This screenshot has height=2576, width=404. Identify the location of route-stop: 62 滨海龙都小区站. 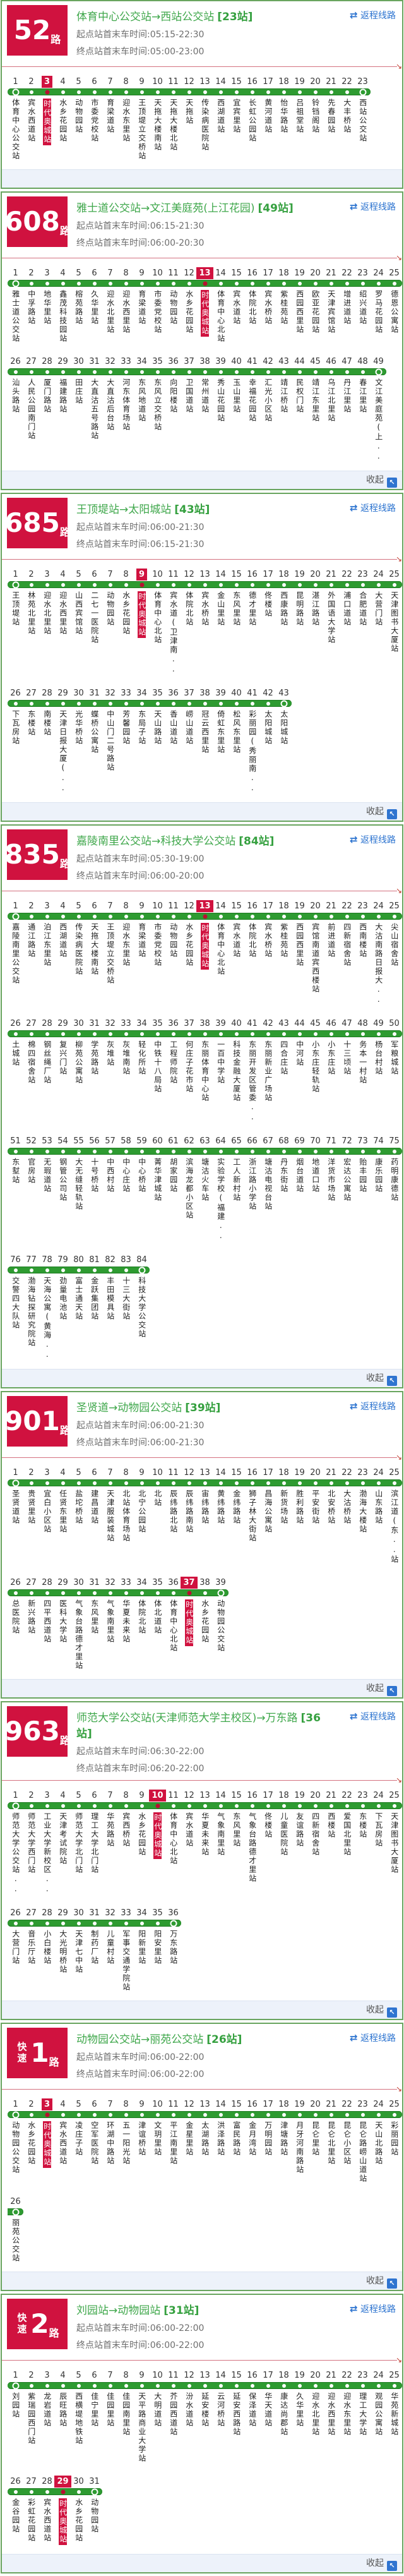
(189, 1188).